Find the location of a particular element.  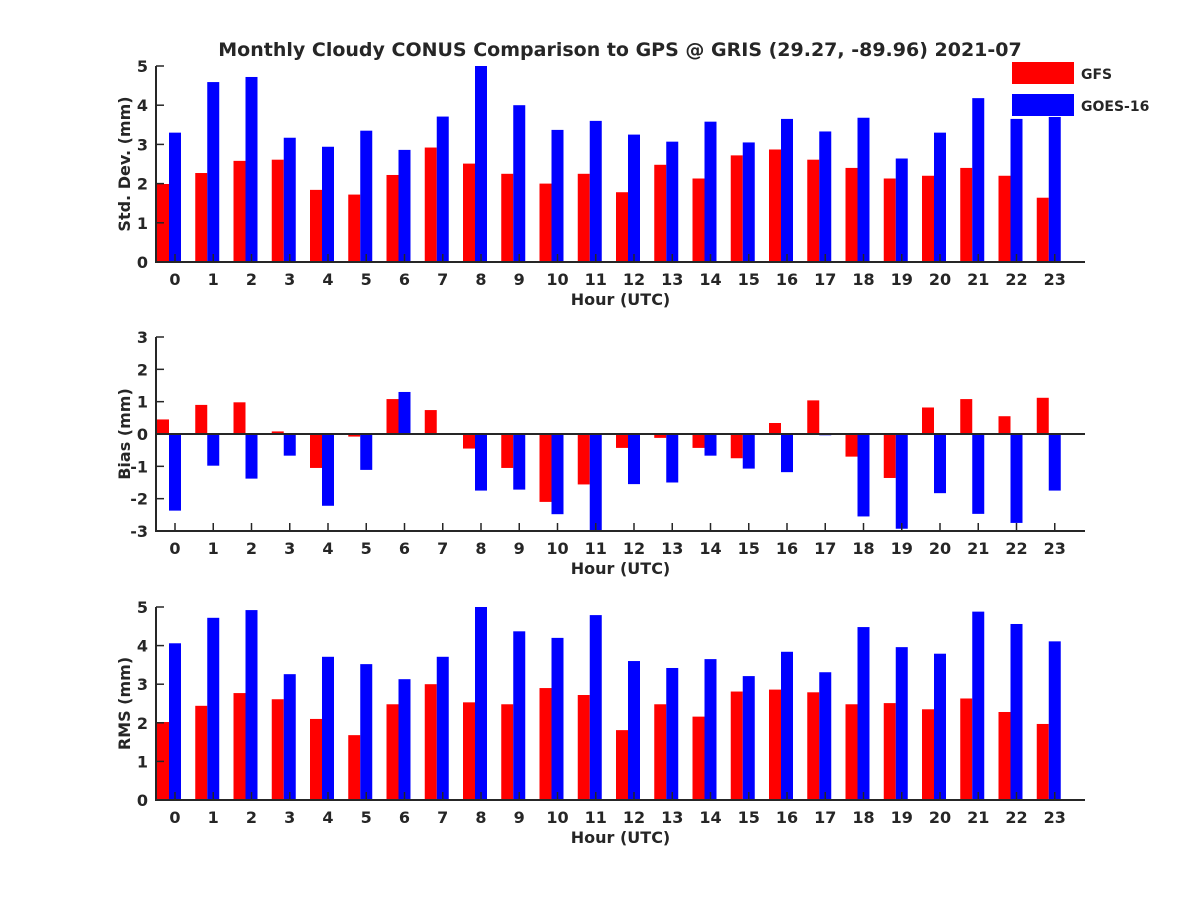

x-tick-label: 22 is located at coordinates (1016, 817).